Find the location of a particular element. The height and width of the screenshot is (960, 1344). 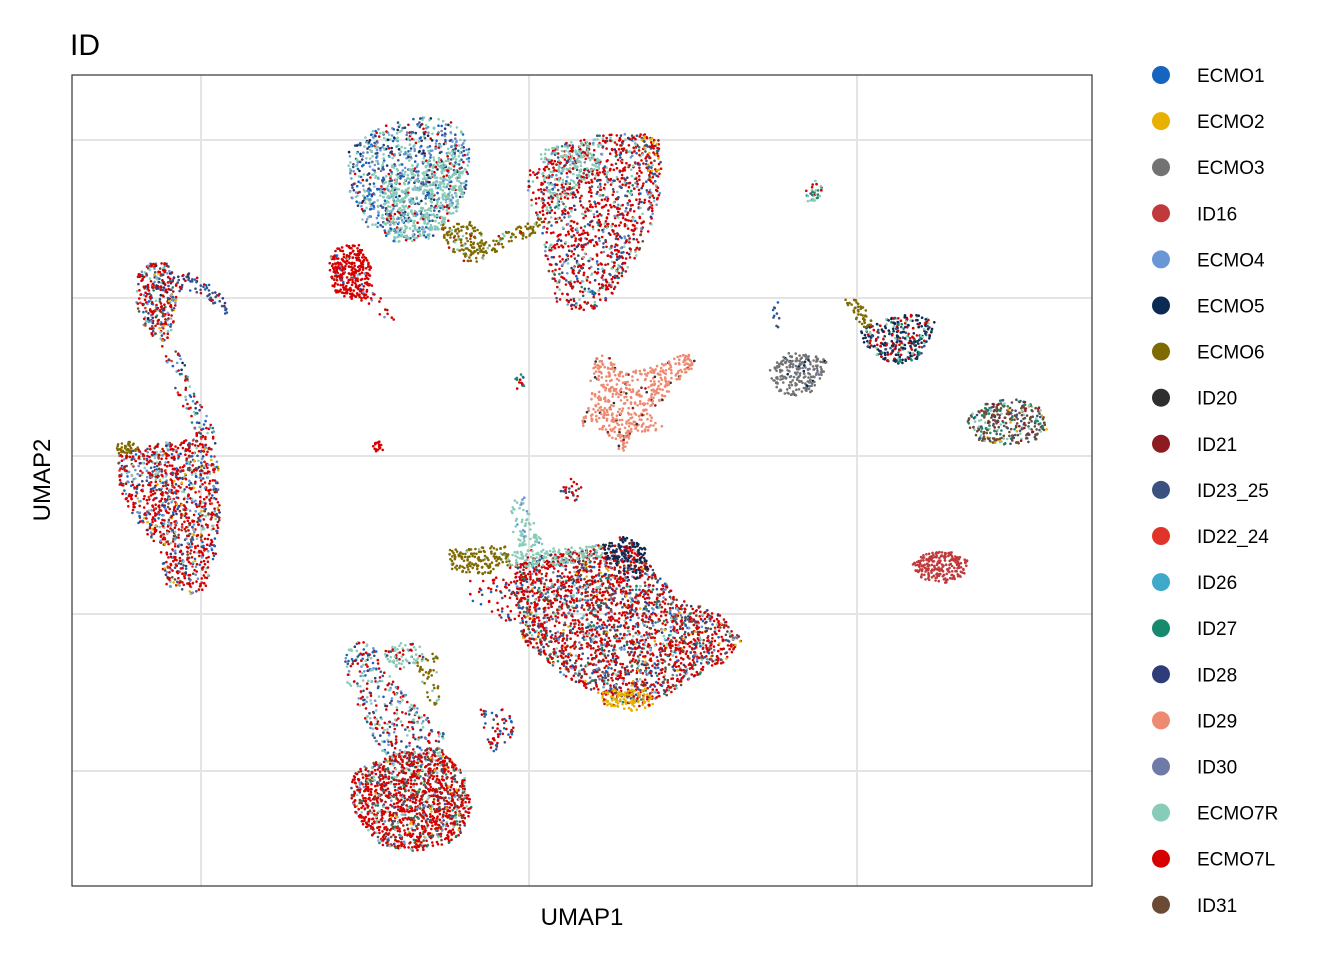

chart-title: ID is located at coordinates (85, 45).